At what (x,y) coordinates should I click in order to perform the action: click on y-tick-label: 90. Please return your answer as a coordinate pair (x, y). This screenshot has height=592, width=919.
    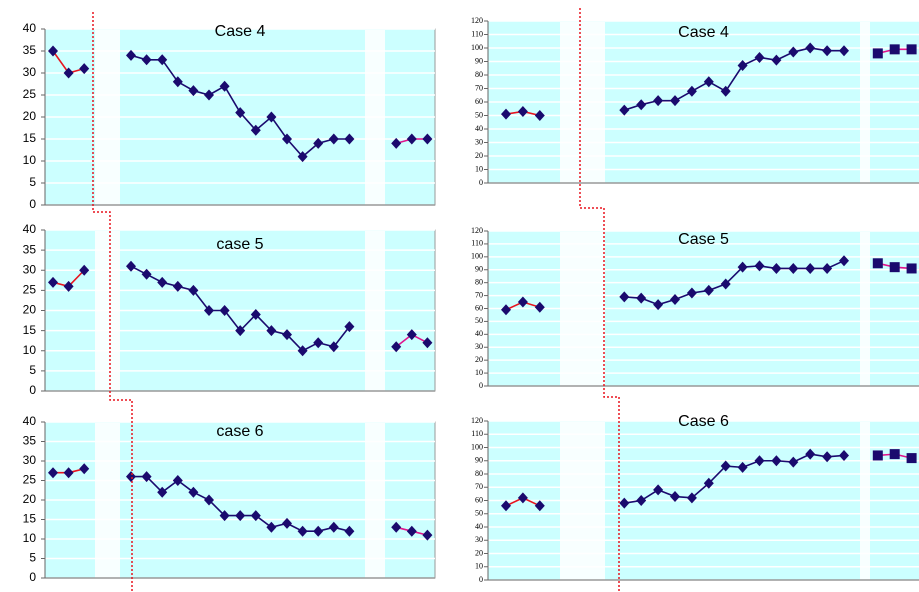
    Looking at the image, I should click on (479, 60).